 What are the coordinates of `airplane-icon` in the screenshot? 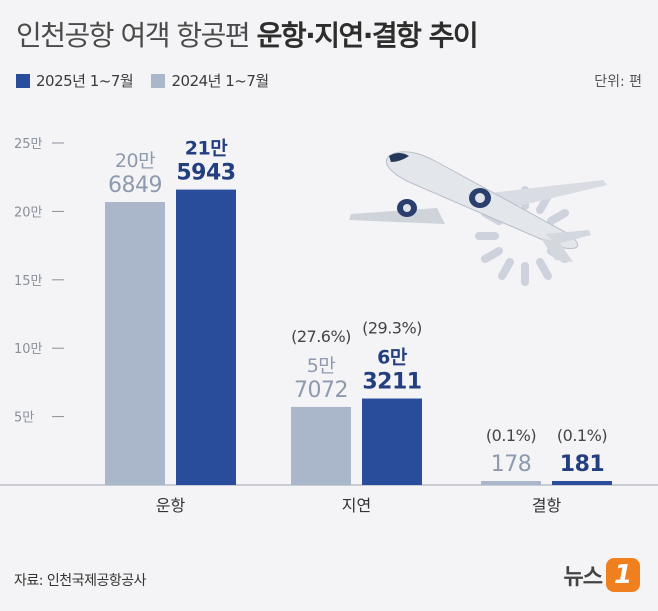 It's located at (478, 218).